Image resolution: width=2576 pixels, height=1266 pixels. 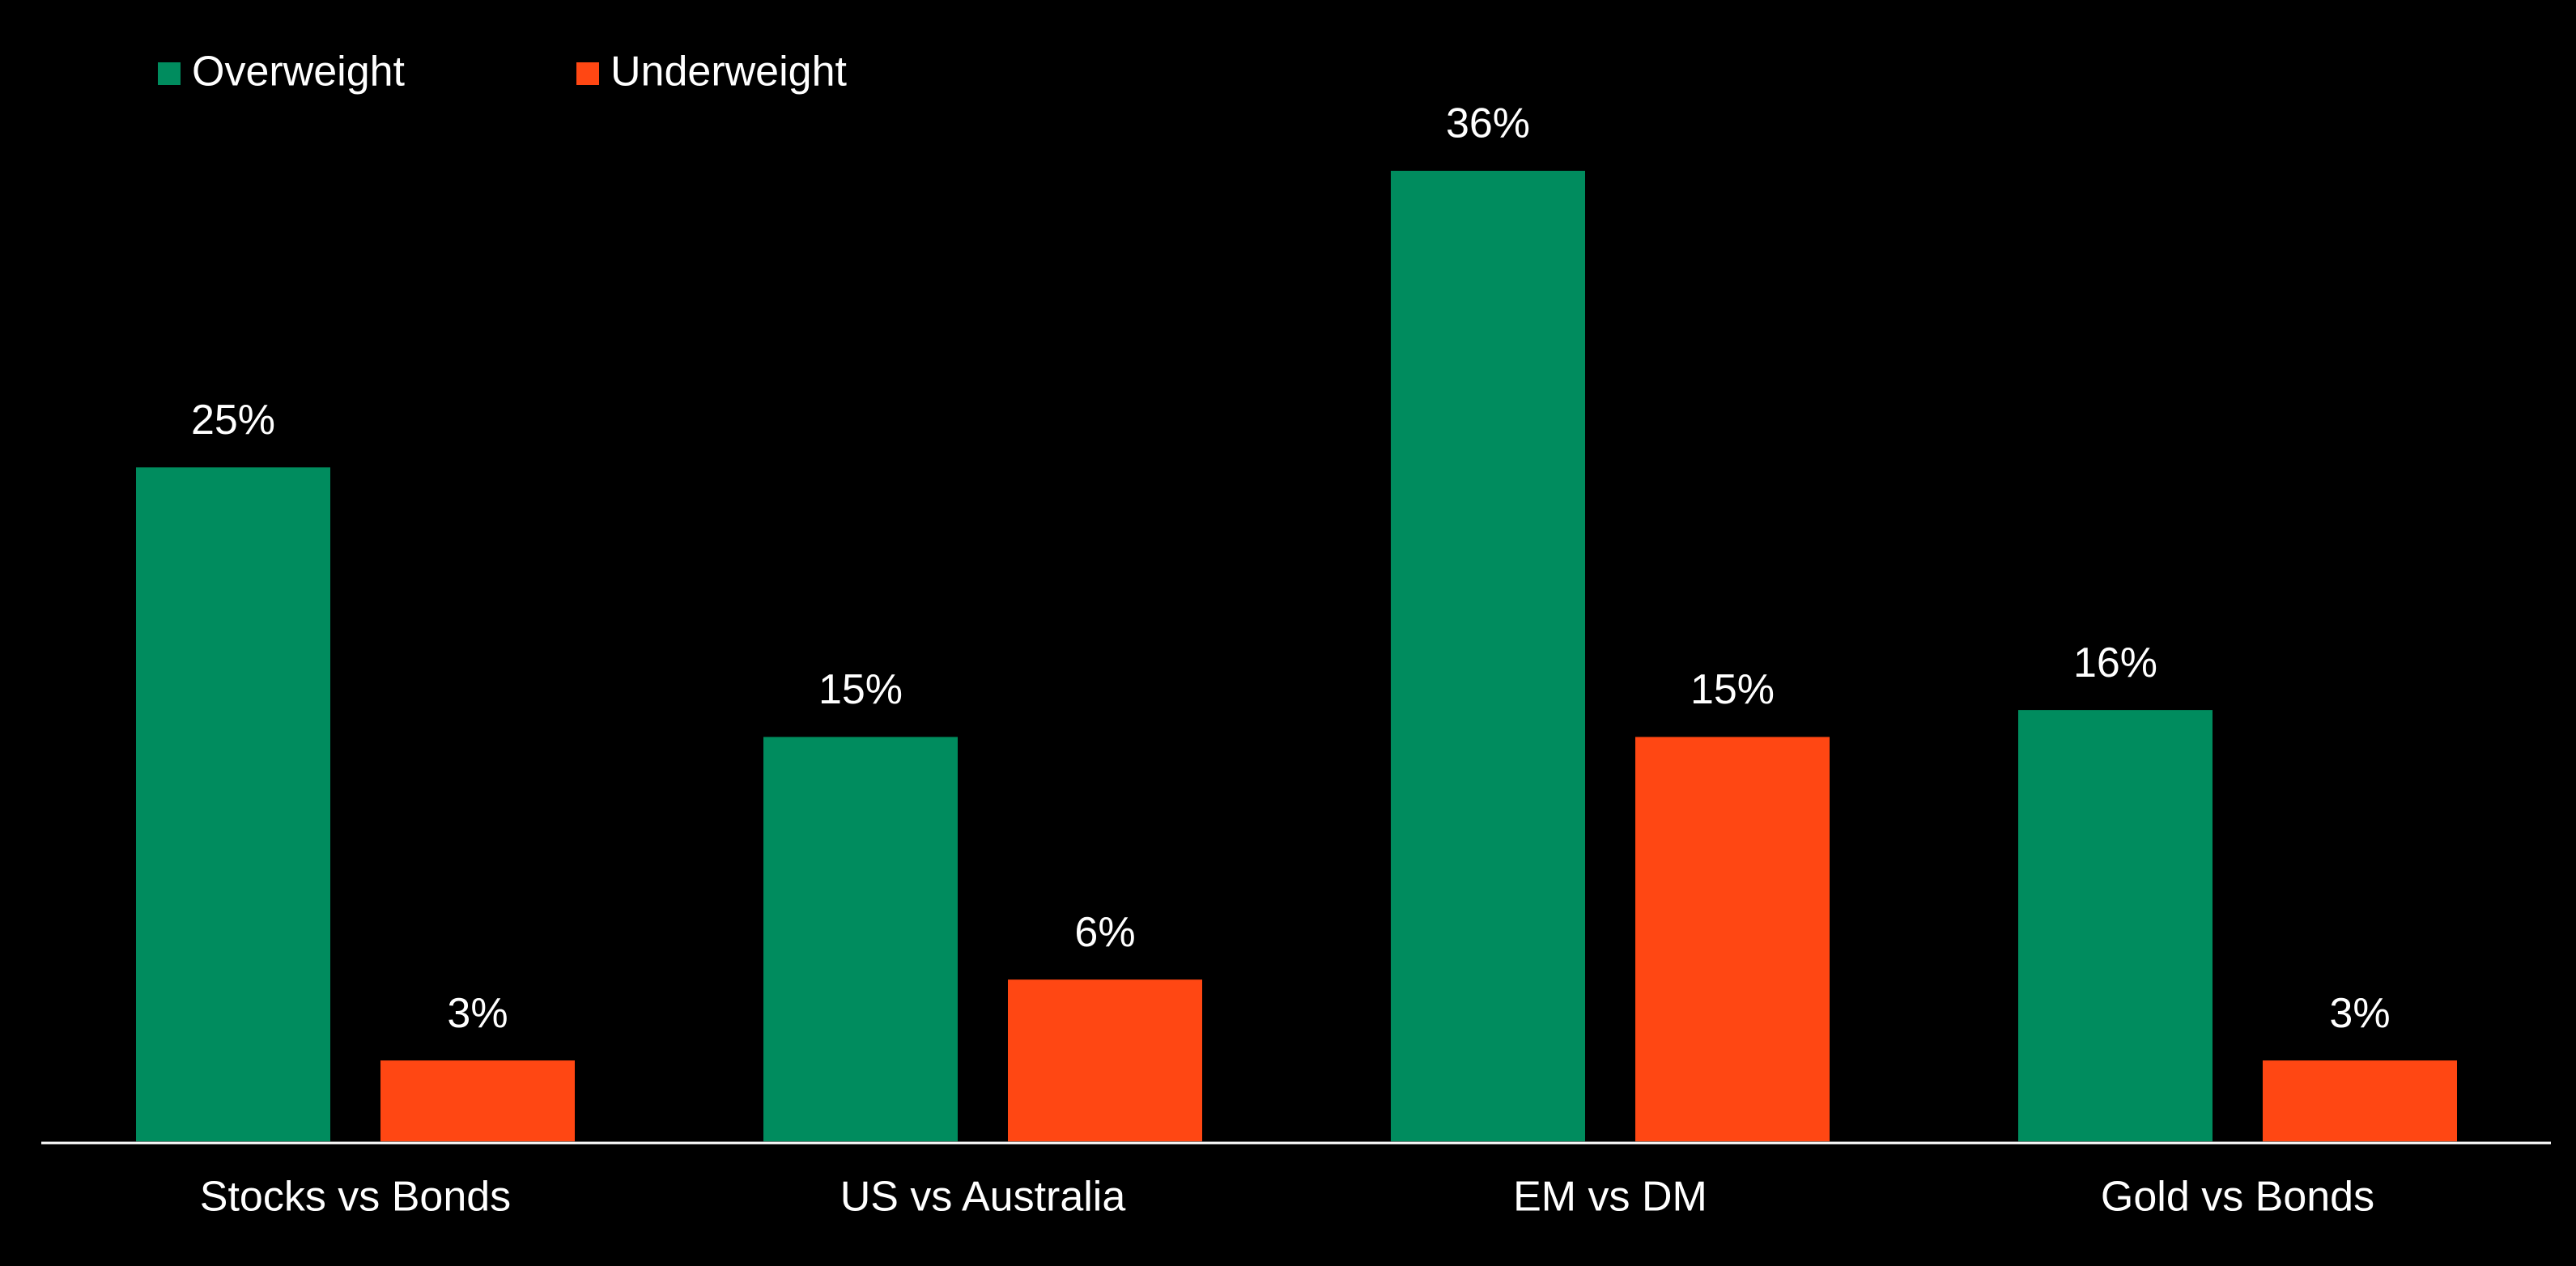 What do you see at coordinates (2237, 1197) in the screenshot?
I see `x-tick-label: Gold vs Bonds` at bounding box center [2237, 1197].